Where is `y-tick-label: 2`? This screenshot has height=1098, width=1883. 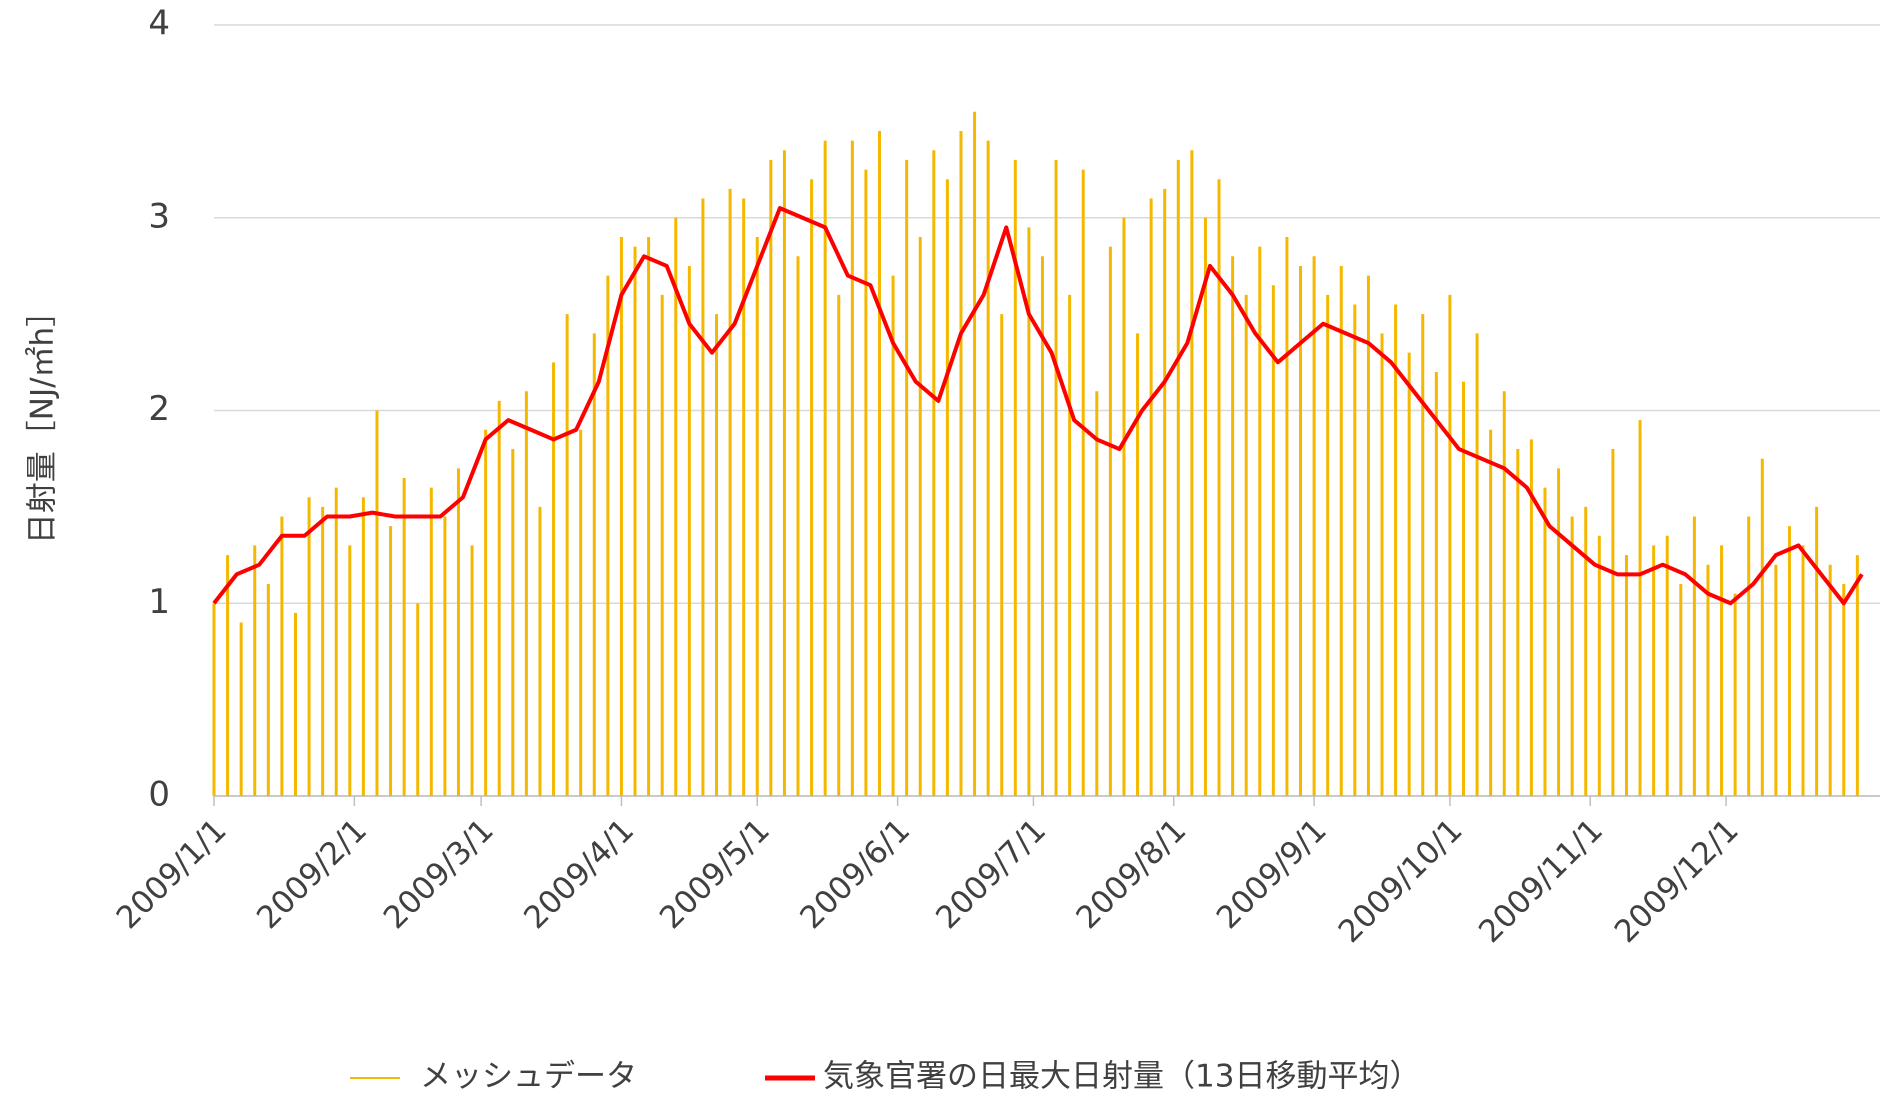
y-tick-label: 2 is located at coordinates (159, 409).